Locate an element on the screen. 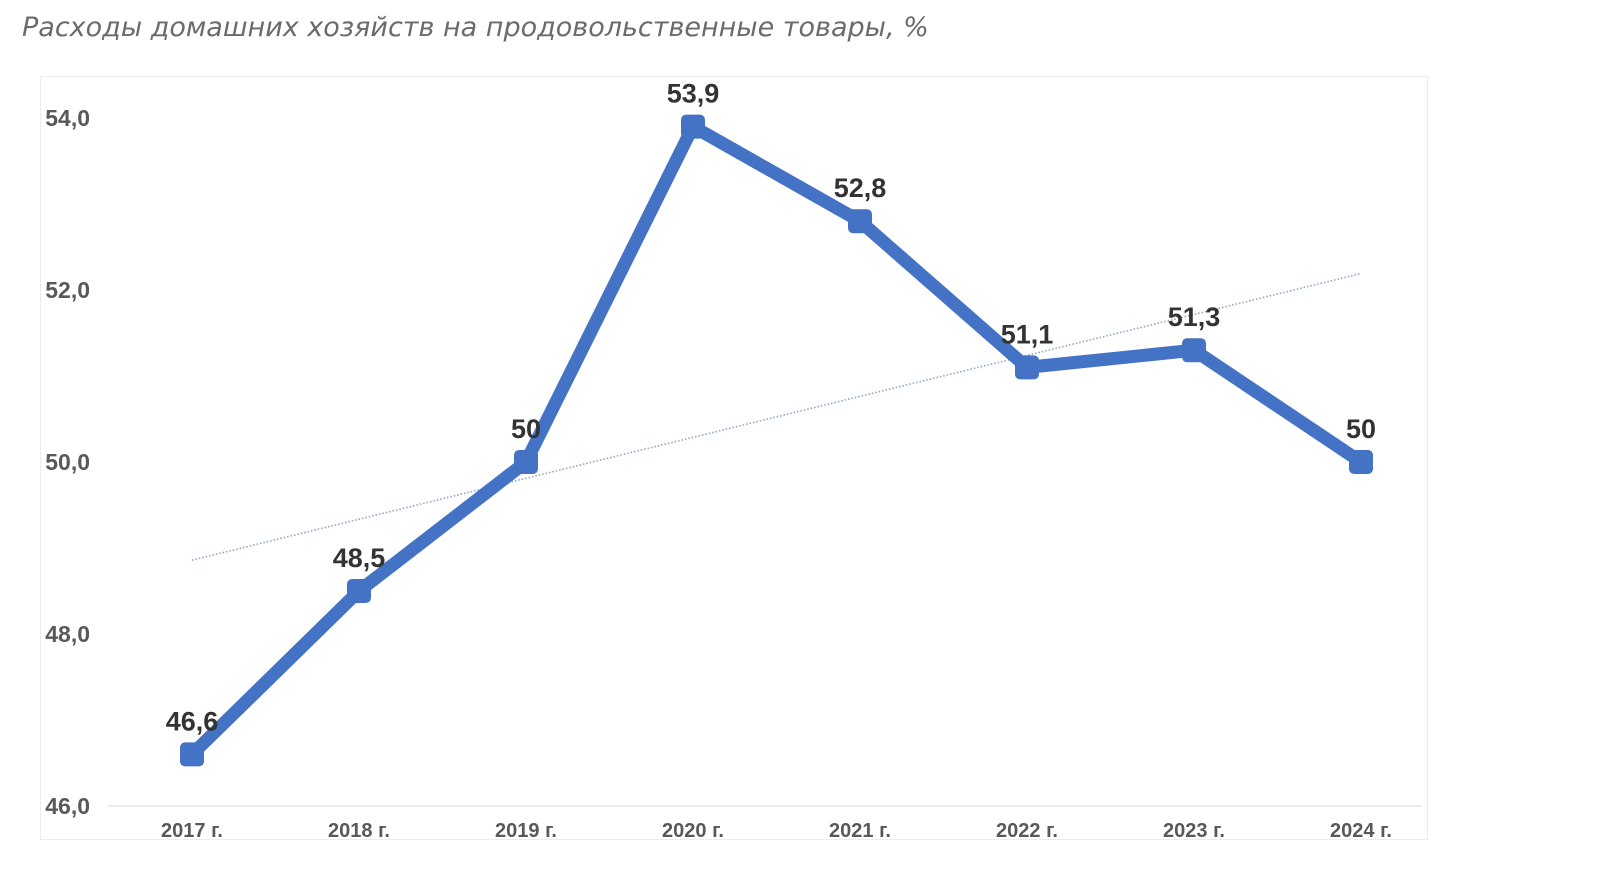 This screenshot has width=1600, height=871. x-tick-label: 2024 г. is located at coordinates (1361, 831).